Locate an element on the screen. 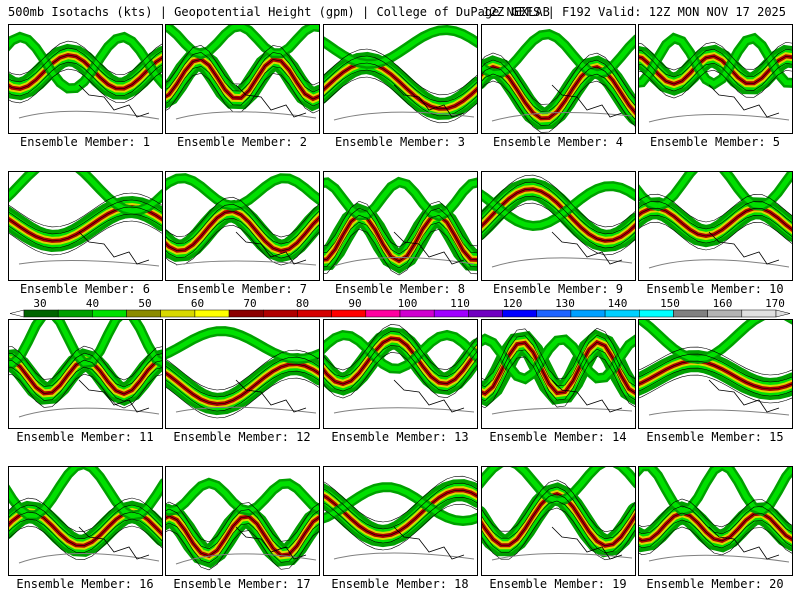 This screenshot has width=800, height=600. member-caption: Ensemble Member: 3 is located at coordinates (400, 142).